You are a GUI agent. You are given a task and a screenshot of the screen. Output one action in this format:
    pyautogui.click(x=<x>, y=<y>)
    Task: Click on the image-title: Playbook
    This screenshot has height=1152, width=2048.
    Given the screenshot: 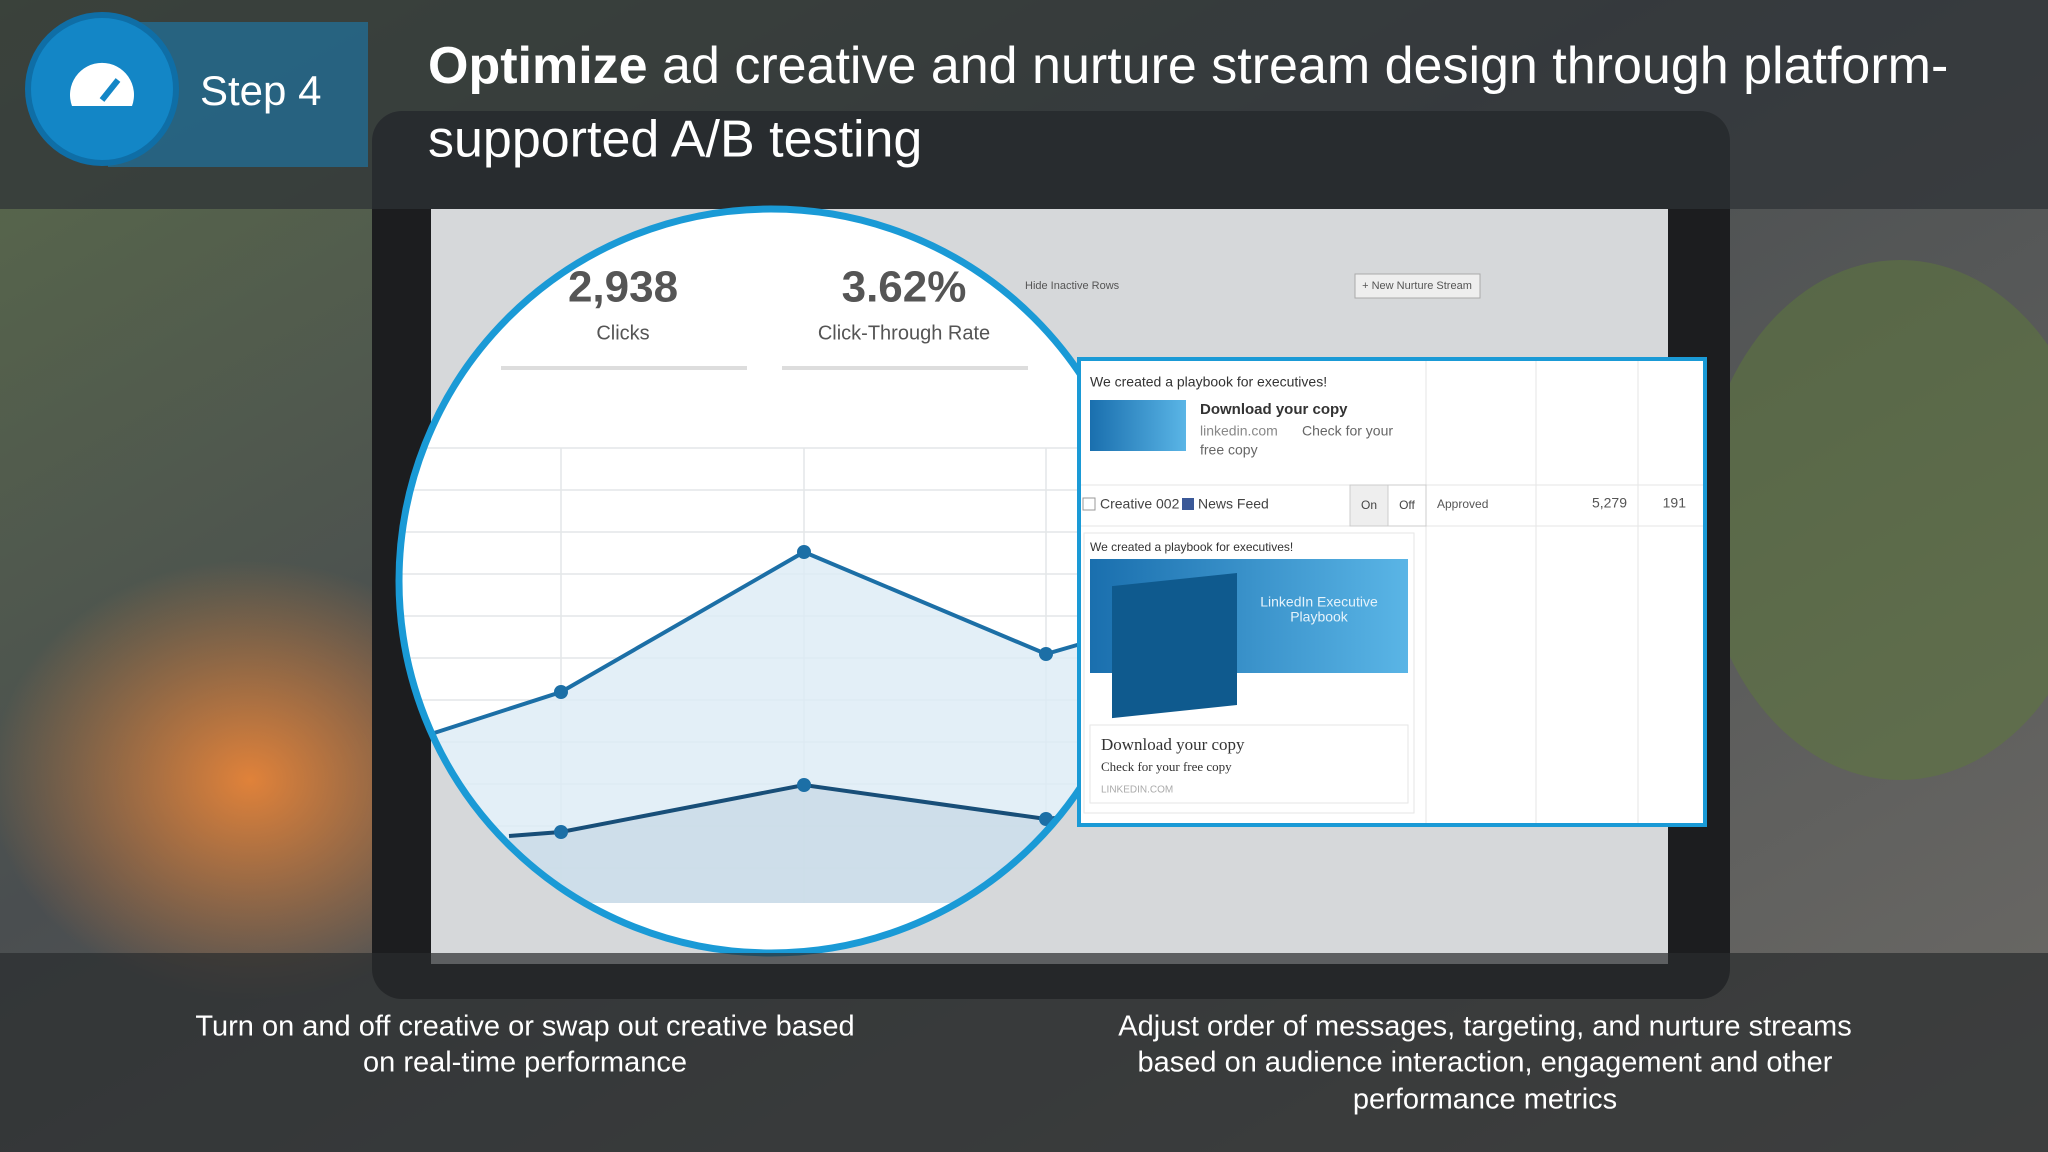 What is the action you would take?
    pyautogui.click(x=1319, y=617)
    